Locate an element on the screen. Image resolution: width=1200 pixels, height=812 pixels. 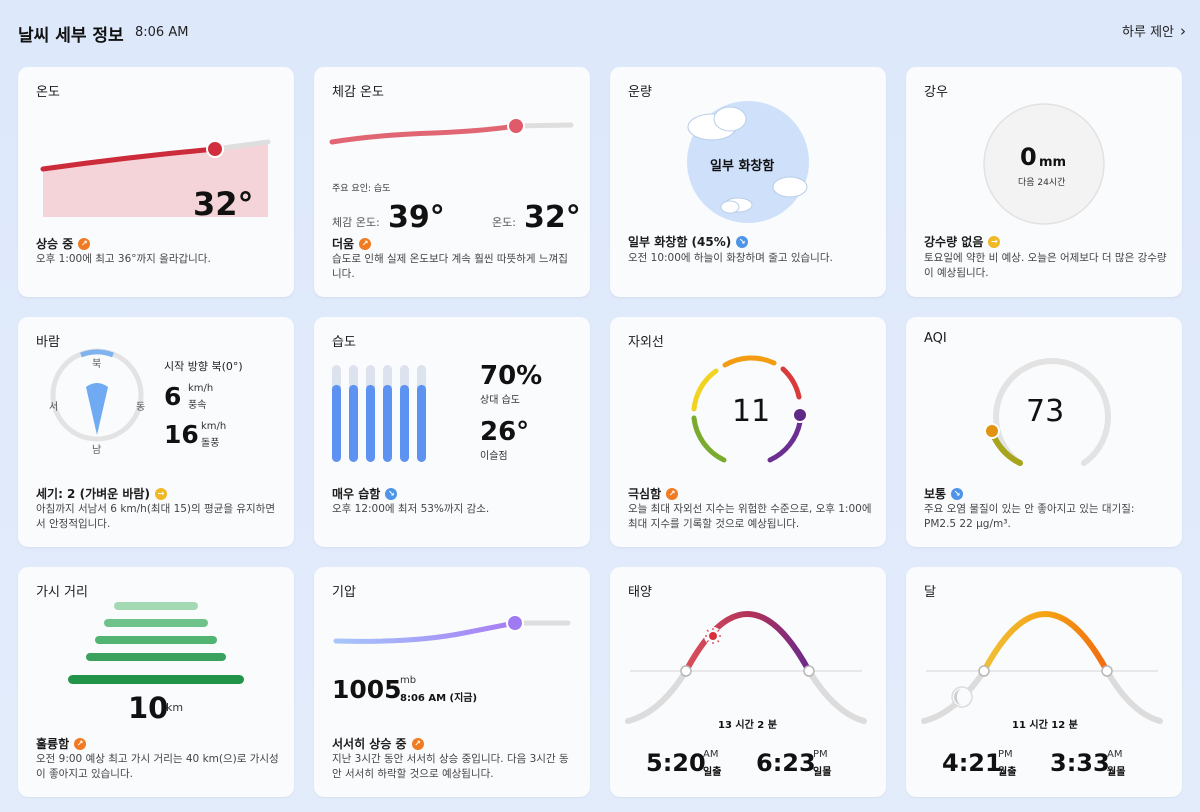
aqi-gauge is located at coordinates (1047, 412).